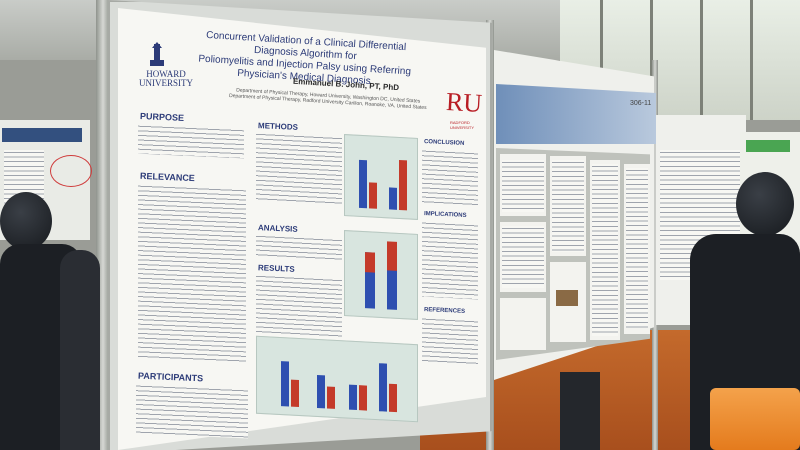 This screenshot has height=450, width=800. What do you see at coordinates (162, 117) in the screenshot?
I see `section-purpose: PURPOSE` at bounding box center [162, 117].